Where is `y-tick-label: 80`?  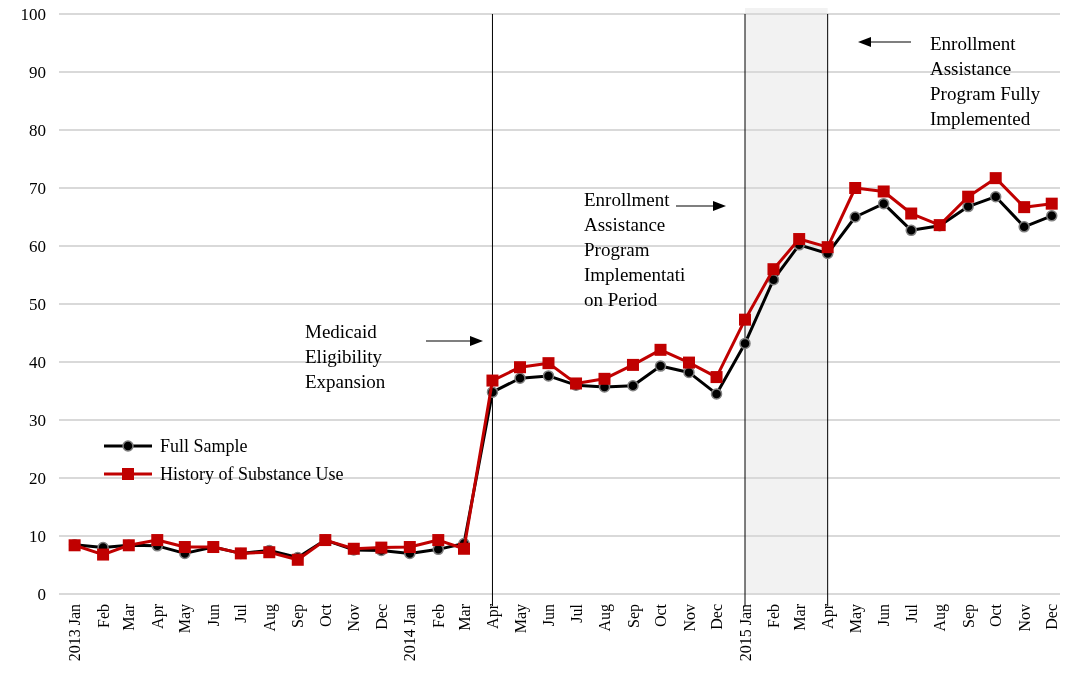
y-tick-label: 80 is located at coordinates (37, 130).